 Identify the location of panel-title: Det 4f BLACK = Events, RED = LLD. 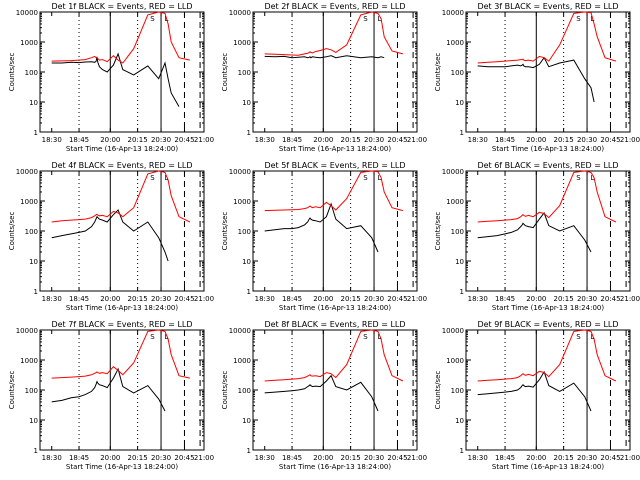
(121, 165).